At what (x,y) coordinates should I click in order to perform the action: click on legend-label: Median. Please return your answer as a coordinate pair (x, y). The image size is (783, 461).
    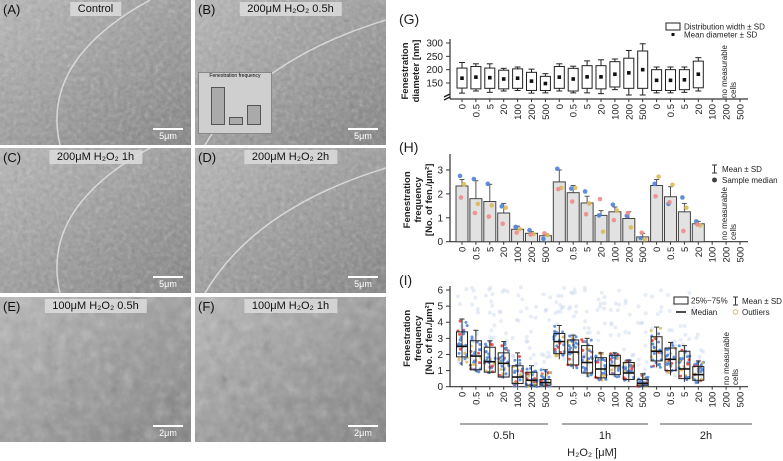
    Looking at the image, I should click on (704, 312).